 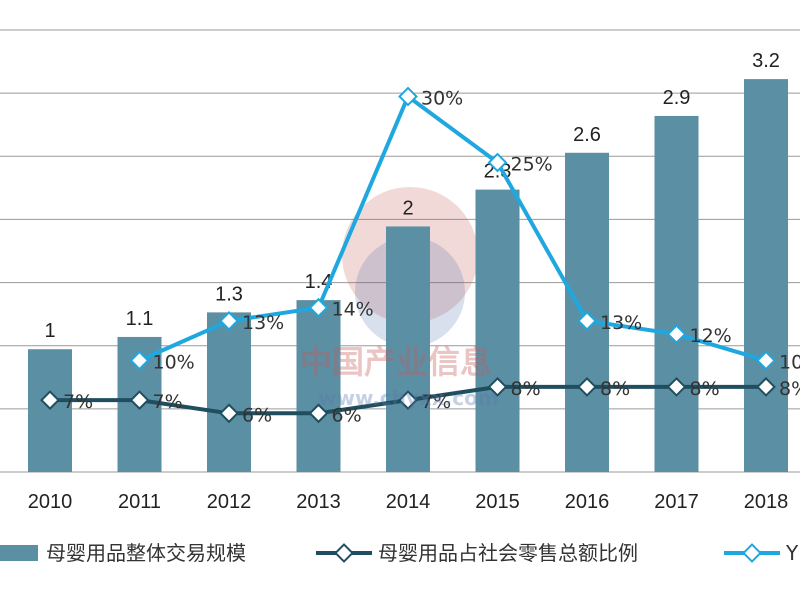 I want to click on bar-value-label: 1, so click(x=49, y=331).